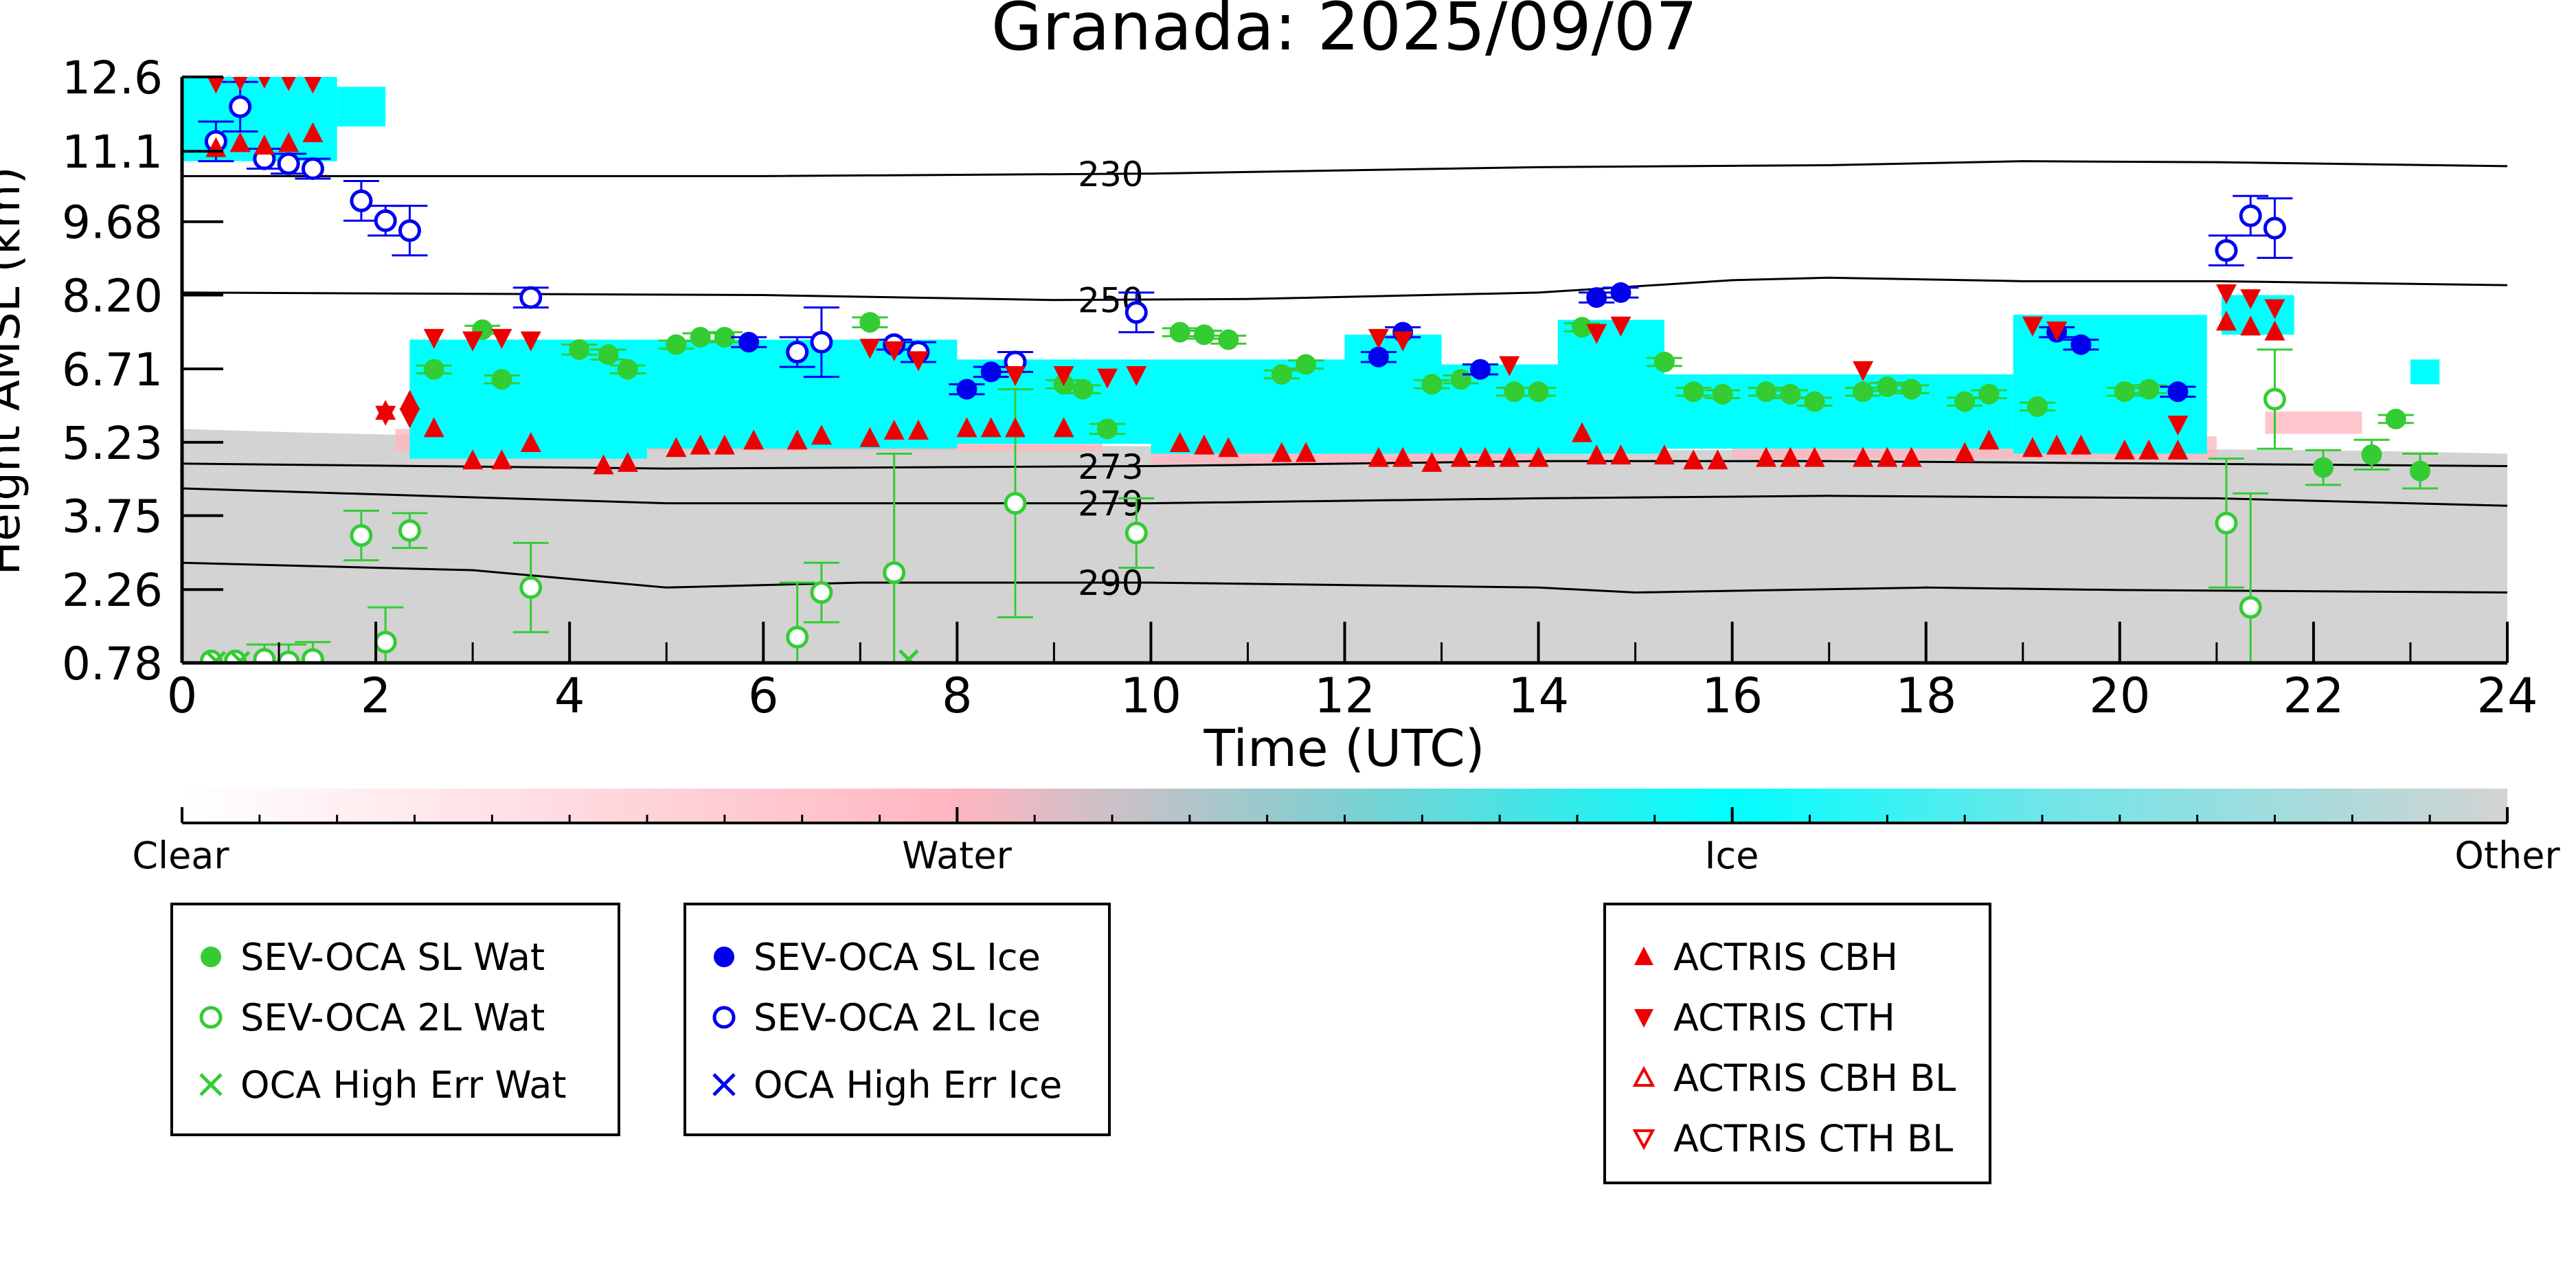 The image size is (2576, 1288). Describe the element at coordinates (1732, 696) in the screenshot. I see `x-tick-label: 16` at that location.